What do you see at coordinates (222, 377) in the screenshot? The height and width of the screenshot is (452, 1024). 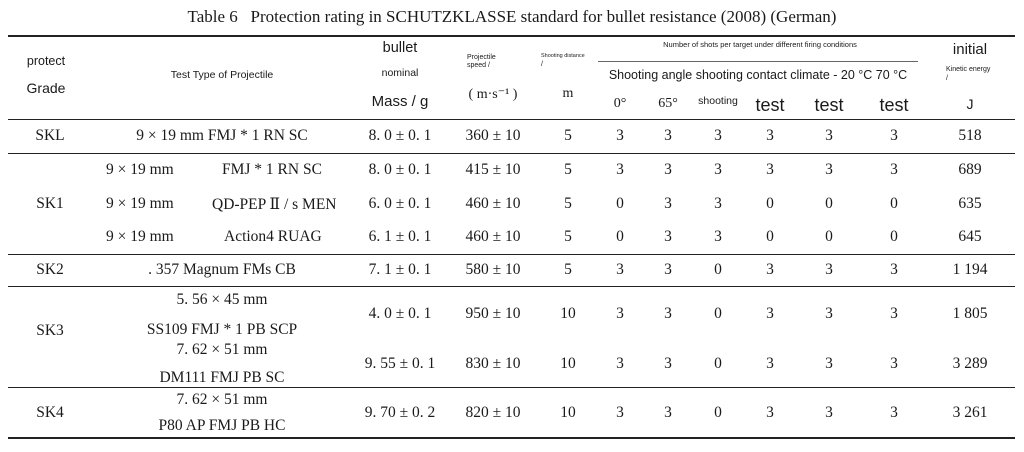 I see `projectile-line2-cell: DM111 FMJ PB SC` at bounding box center [222, 377].